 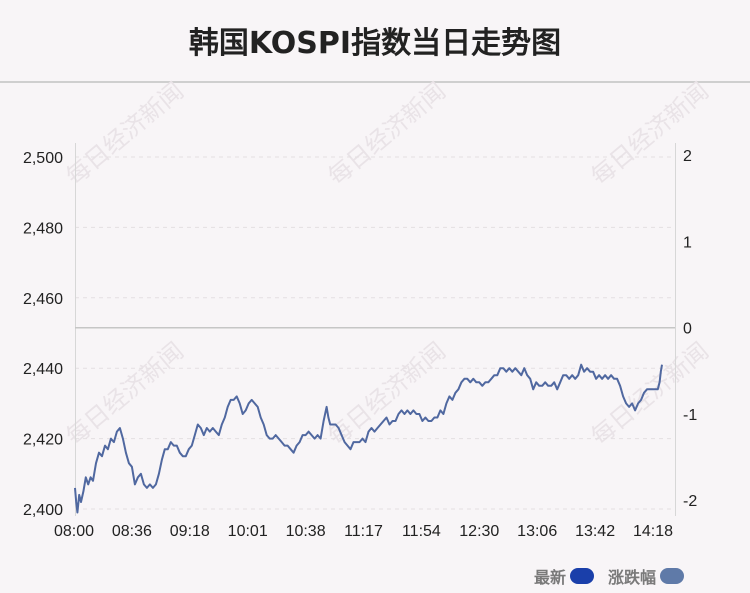 I want to click on y-left-tick-label: 2,420, so click(x=43, y=440).